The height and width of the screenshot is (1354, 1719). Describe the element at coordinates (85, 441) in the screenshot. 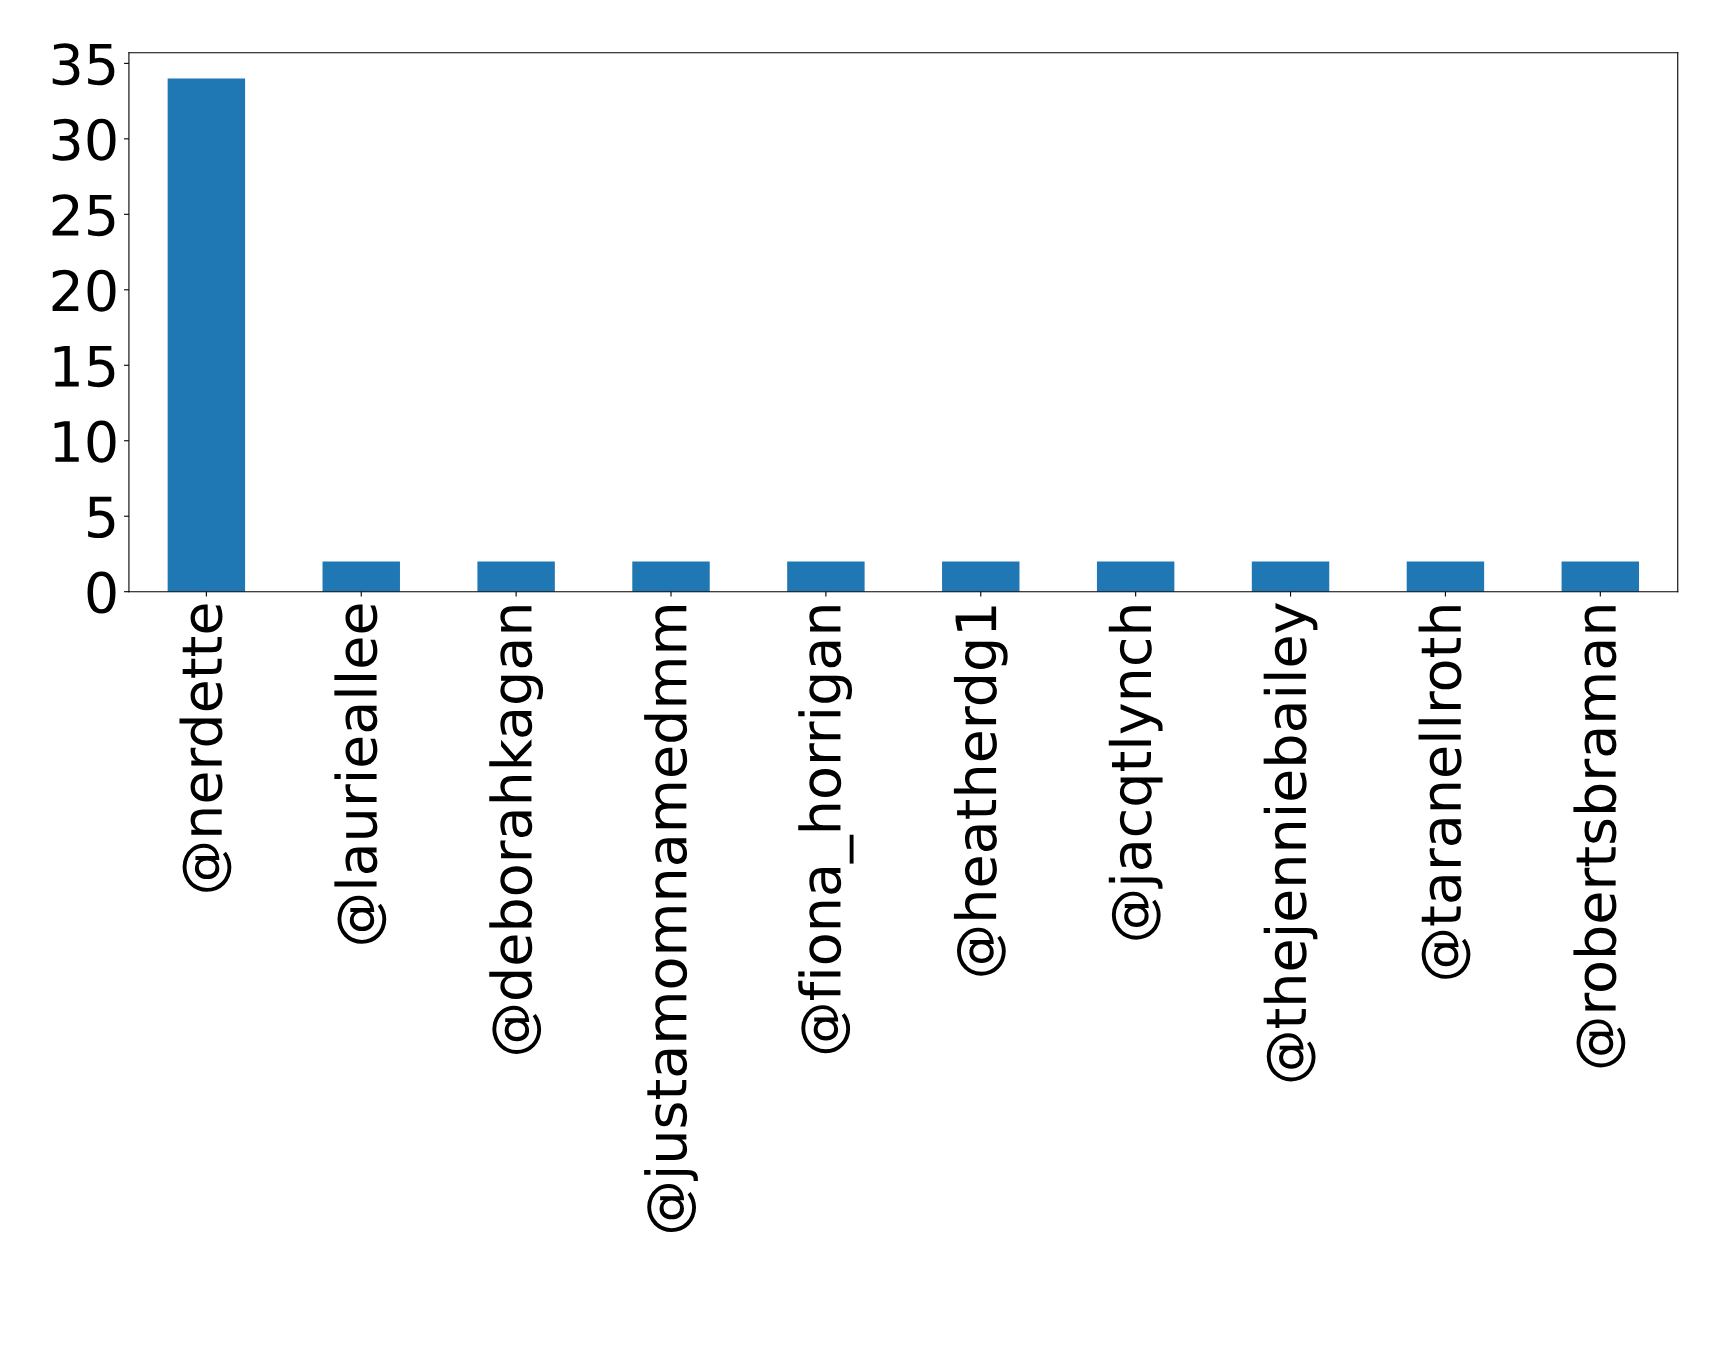

I see `y-tick-label: 10` at that location.